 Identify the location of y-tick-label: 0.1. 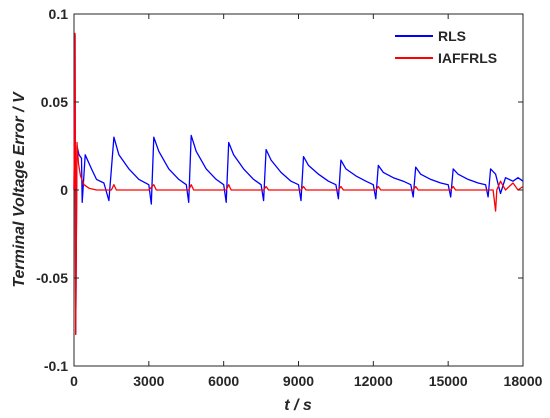
(59, 14).